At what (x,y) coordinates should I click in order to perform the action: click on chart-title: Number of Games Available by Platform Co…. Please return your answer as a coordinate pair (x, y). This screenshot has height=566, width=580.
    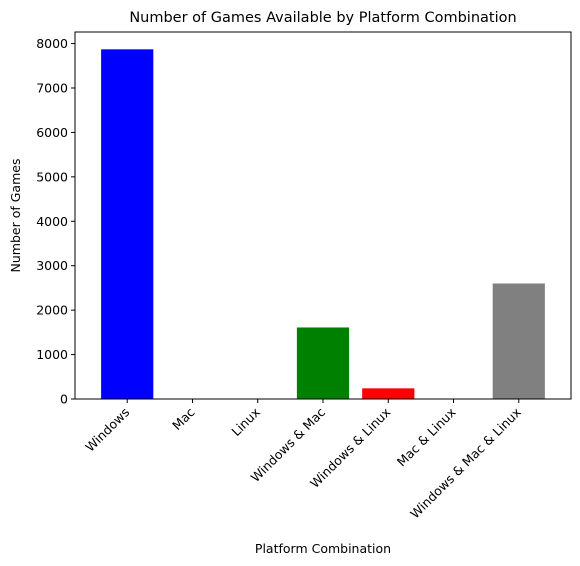
    Looking at the image, I should click on (322, 18).